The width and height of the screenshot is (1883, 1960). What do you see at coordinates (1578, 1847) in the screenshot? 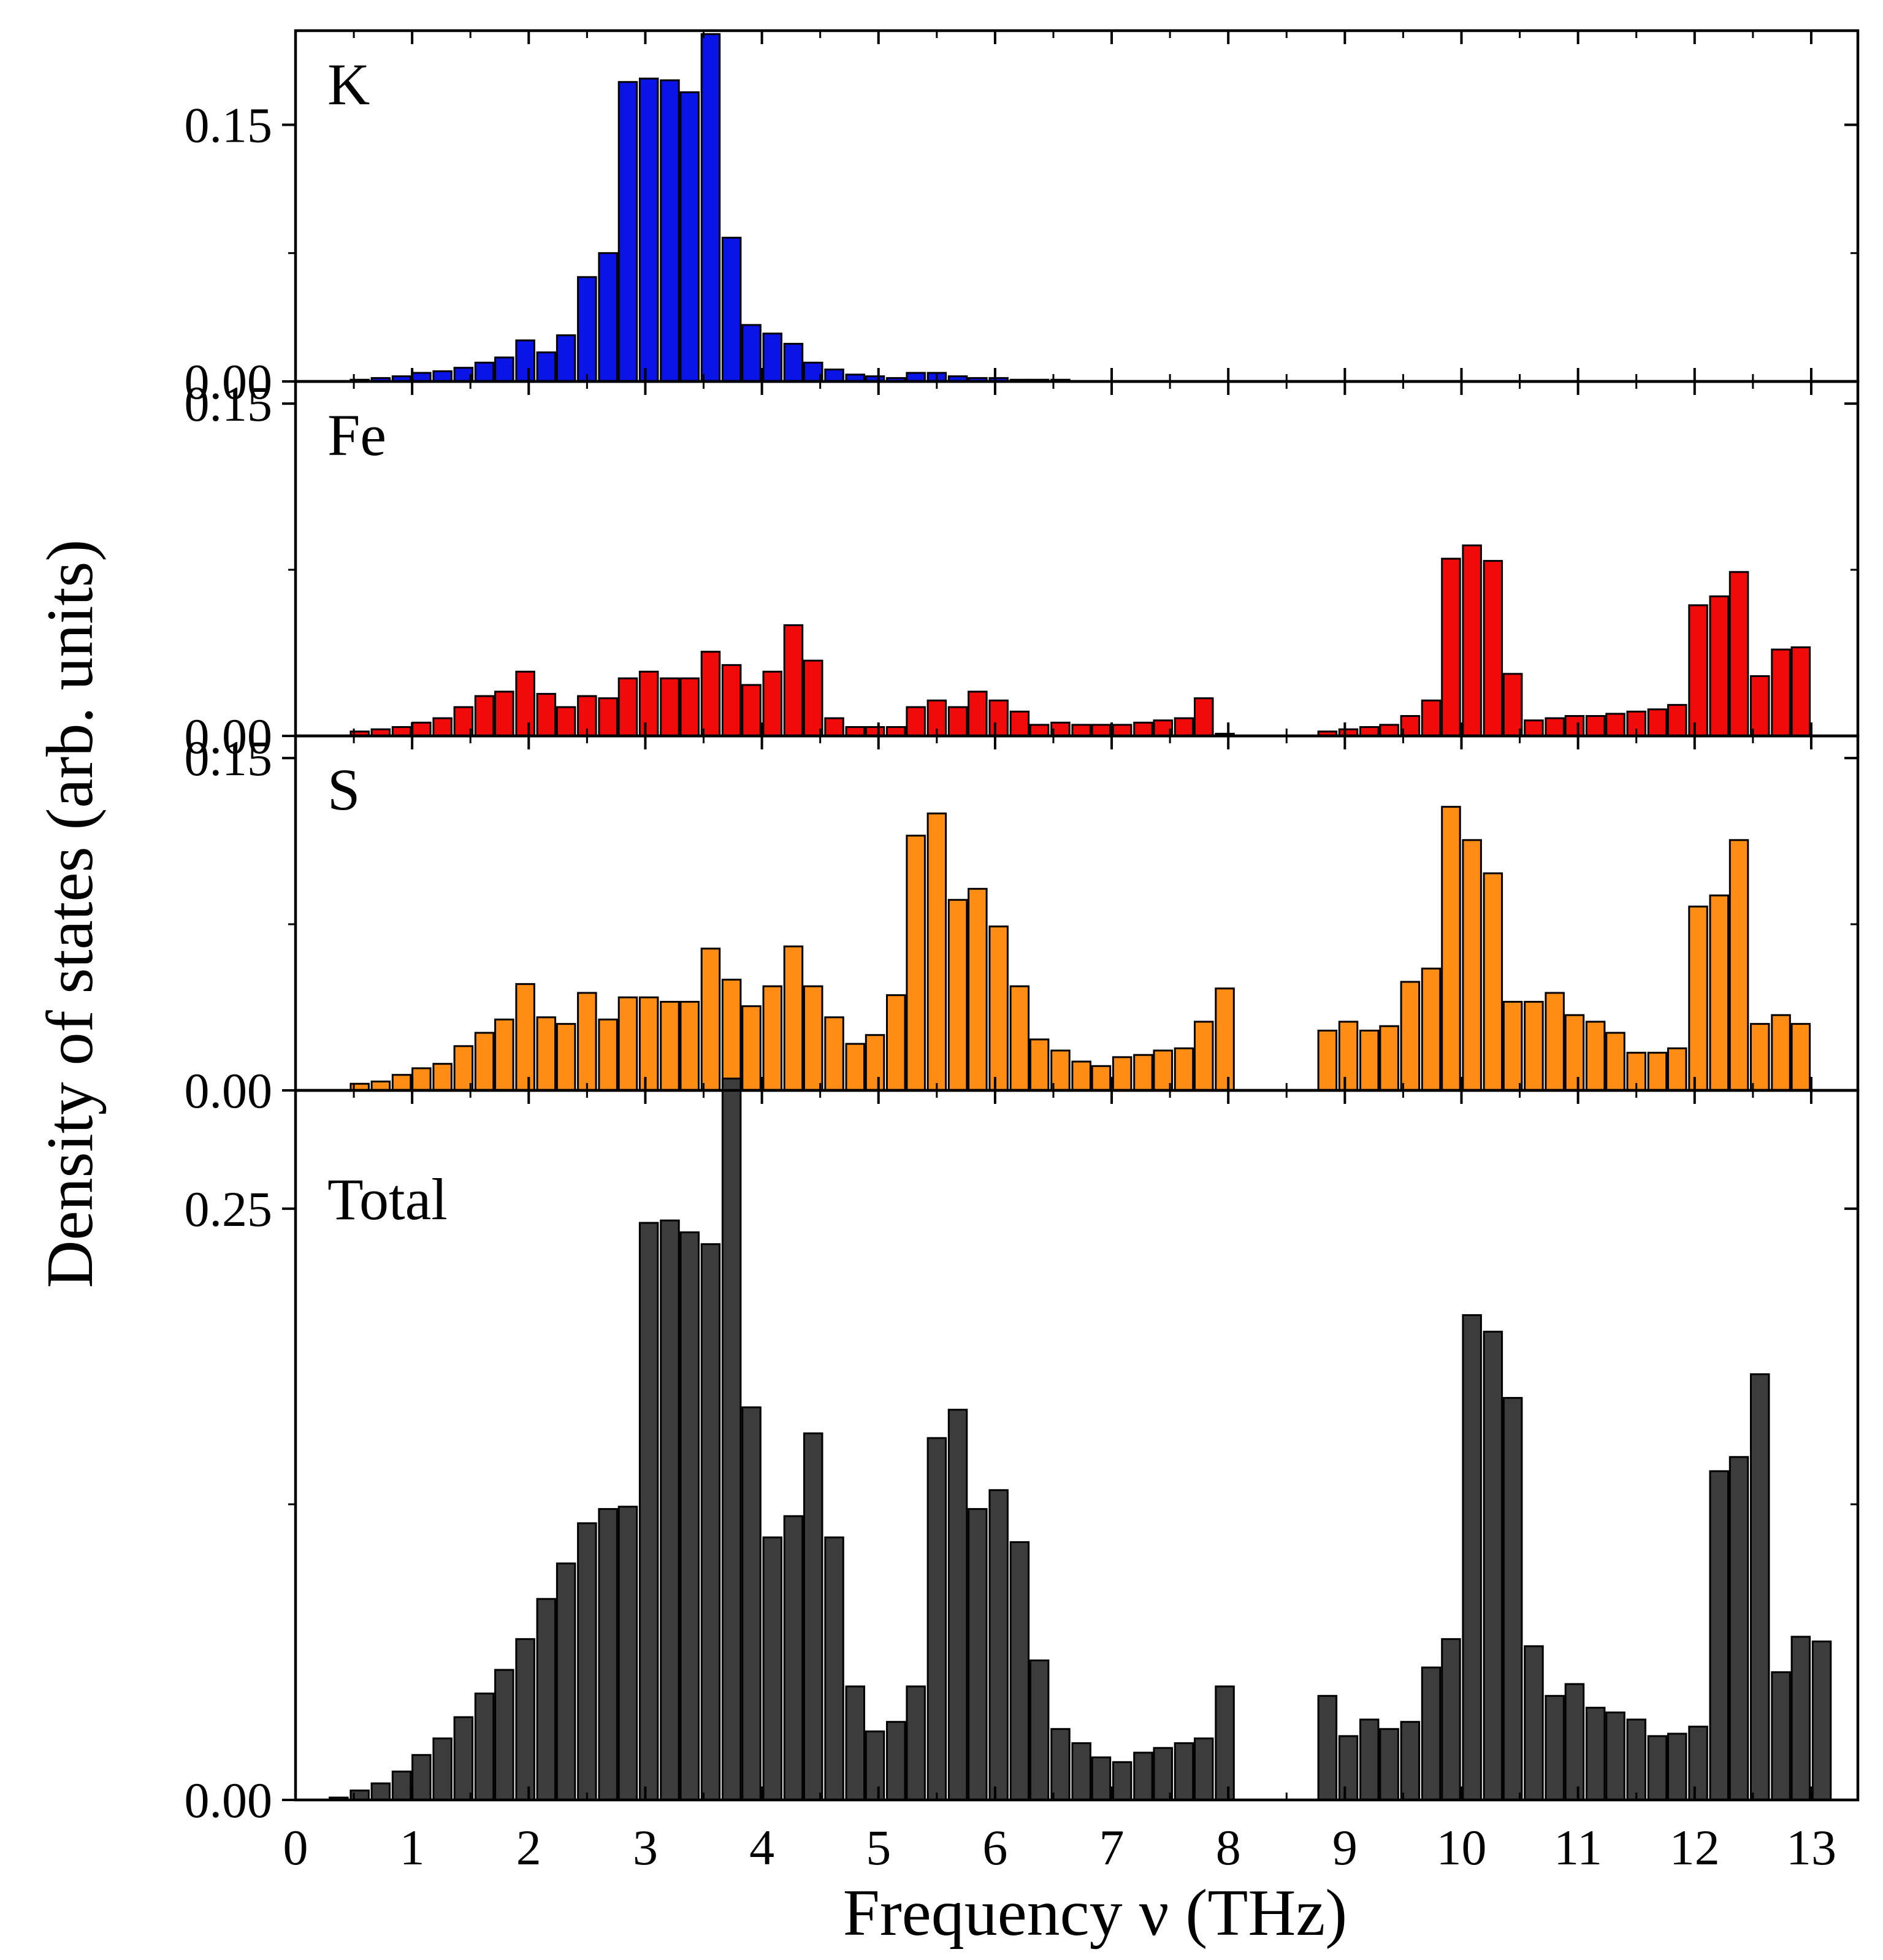
I see `x-tick-label: 11` at bounding box center [1578, 1847].